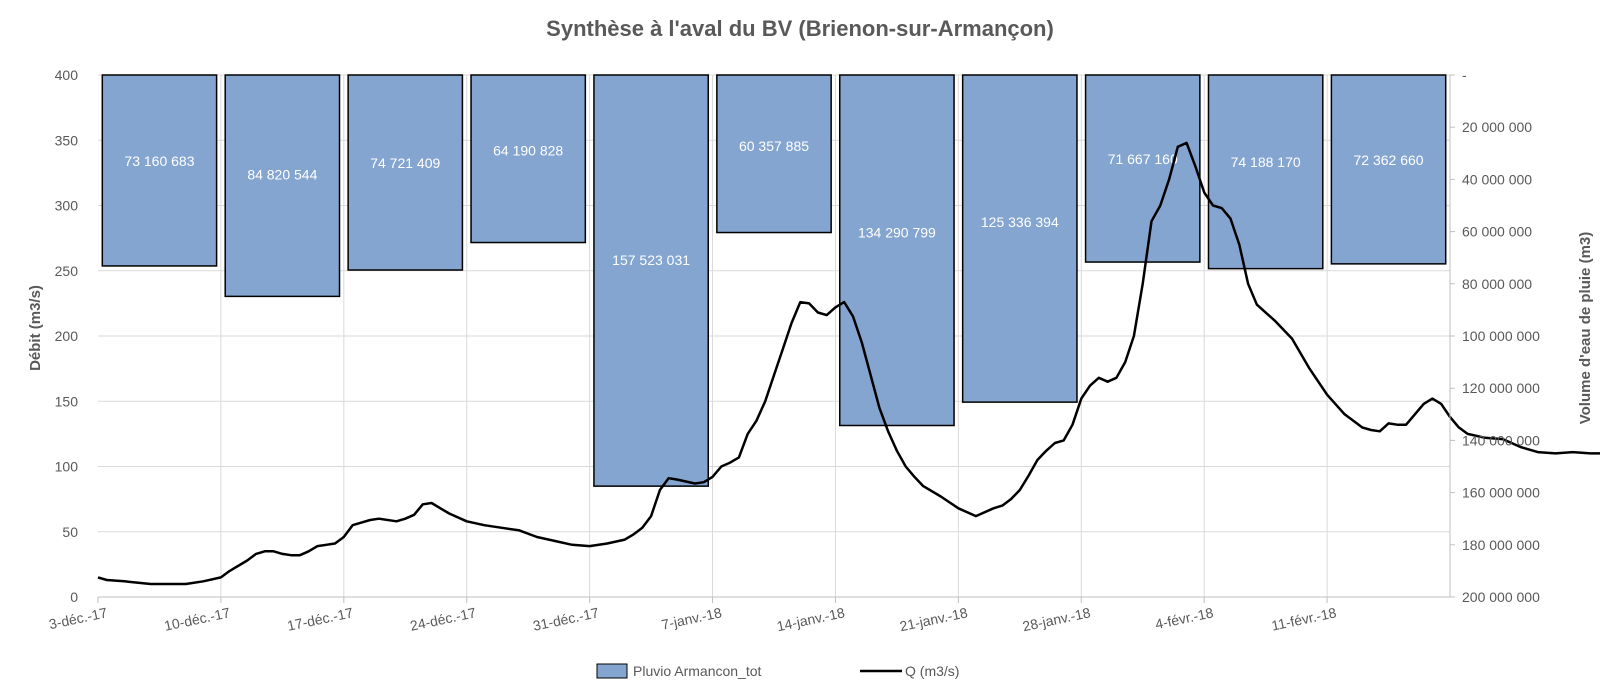  I want to click on right-tick-label: 40 000 000, so click(1497, 179).